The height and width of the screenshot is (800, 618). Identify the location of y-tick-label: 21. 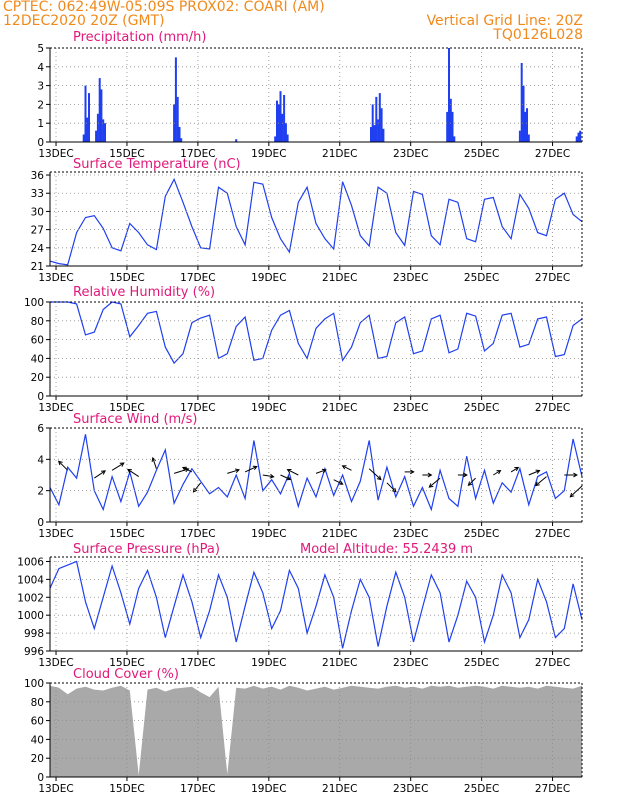
(37, 267).